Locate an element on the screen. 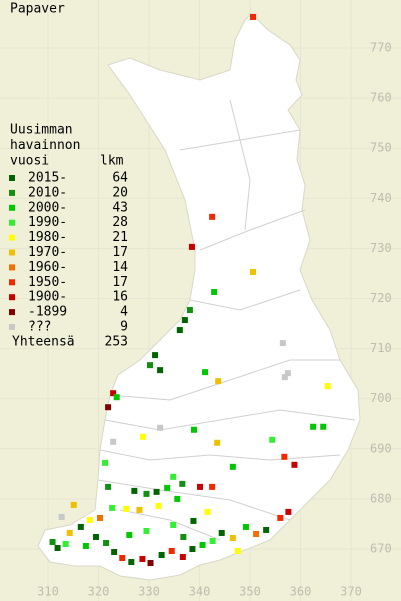 This screenshot has height=601, width=401. x-tick-label: 330 is located at coordinates (149, 592).